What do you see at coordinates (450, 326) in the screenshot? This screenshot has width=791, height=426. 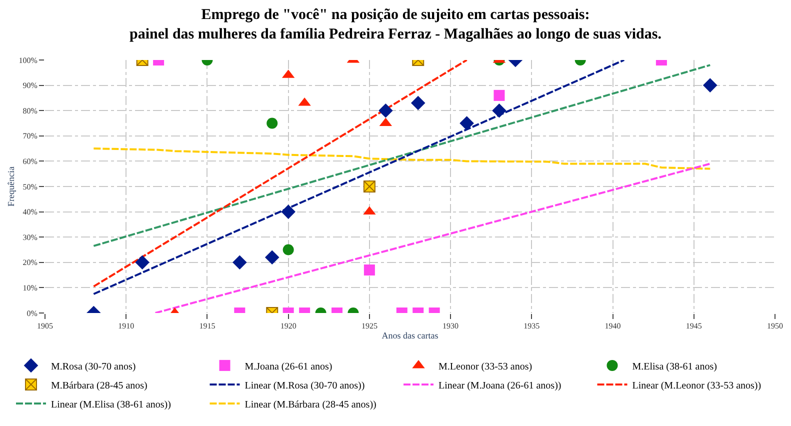 I see `x-tick-label: 1930` at bounding box center [450, 326].